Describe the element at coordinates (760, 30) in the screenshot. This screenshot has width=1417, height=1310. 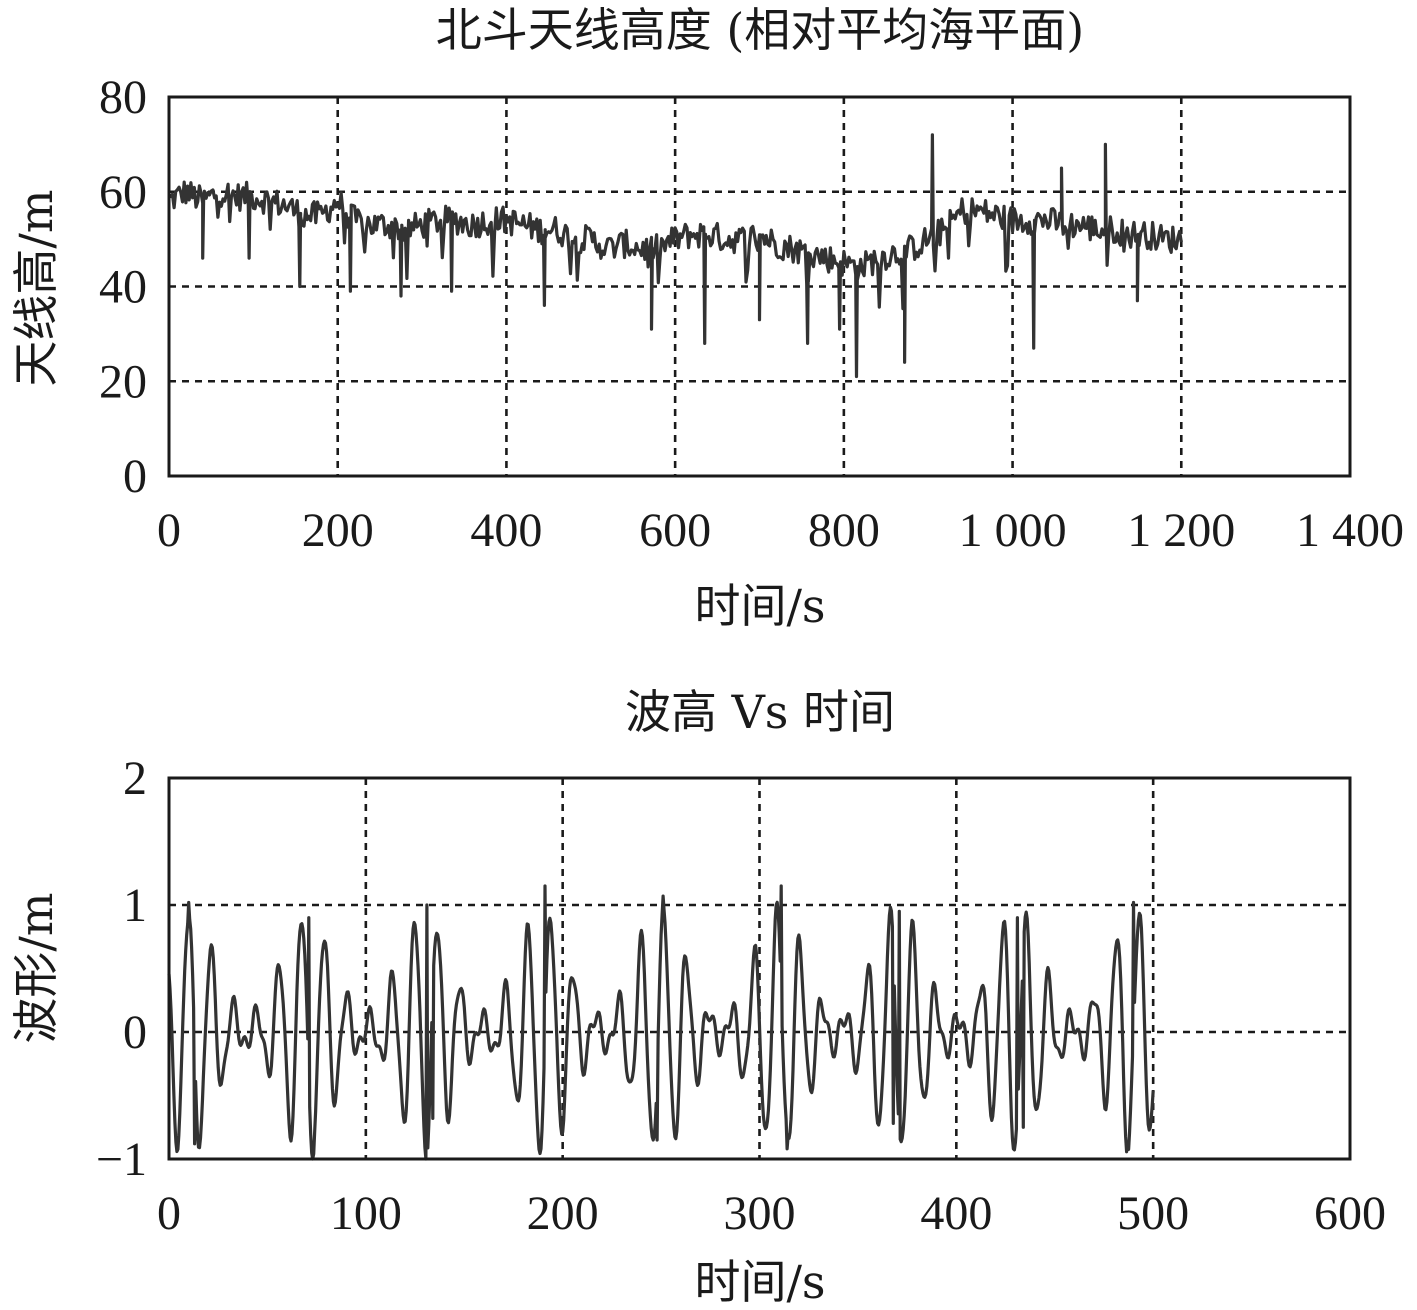
I see `chart-title: 北斗天线高度 (相对平均海平面)` at that location.